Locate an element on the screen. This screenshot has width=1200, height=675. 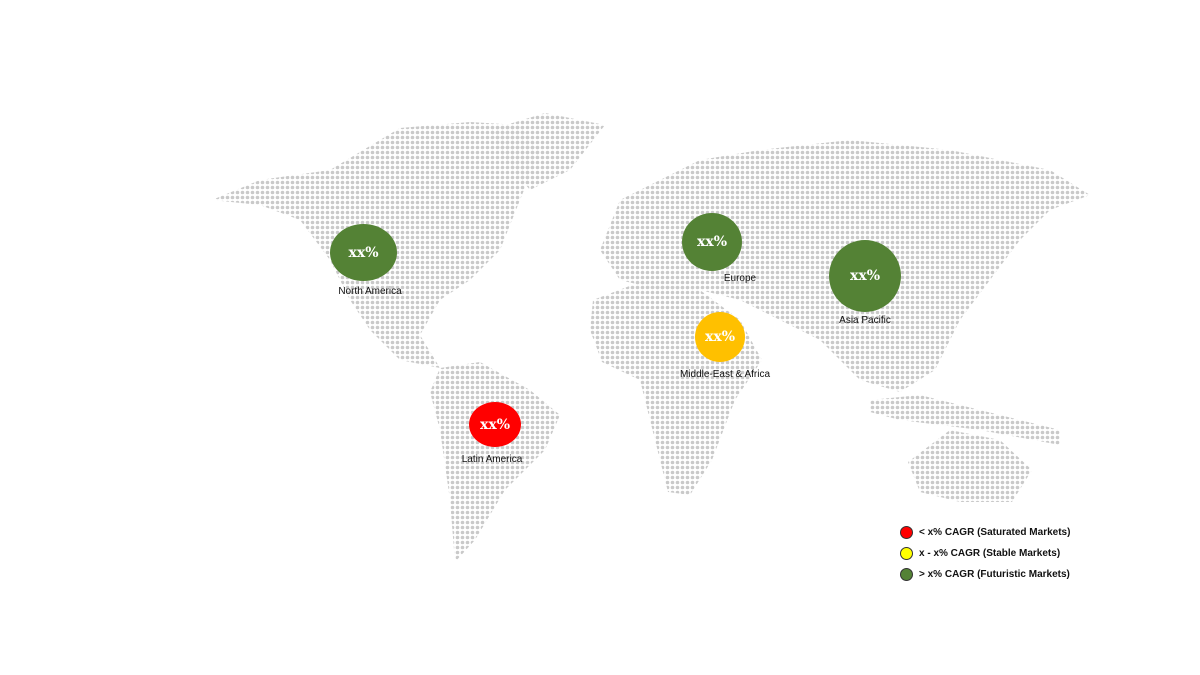
indonesia-landmass is located at coordinates (965, 420).